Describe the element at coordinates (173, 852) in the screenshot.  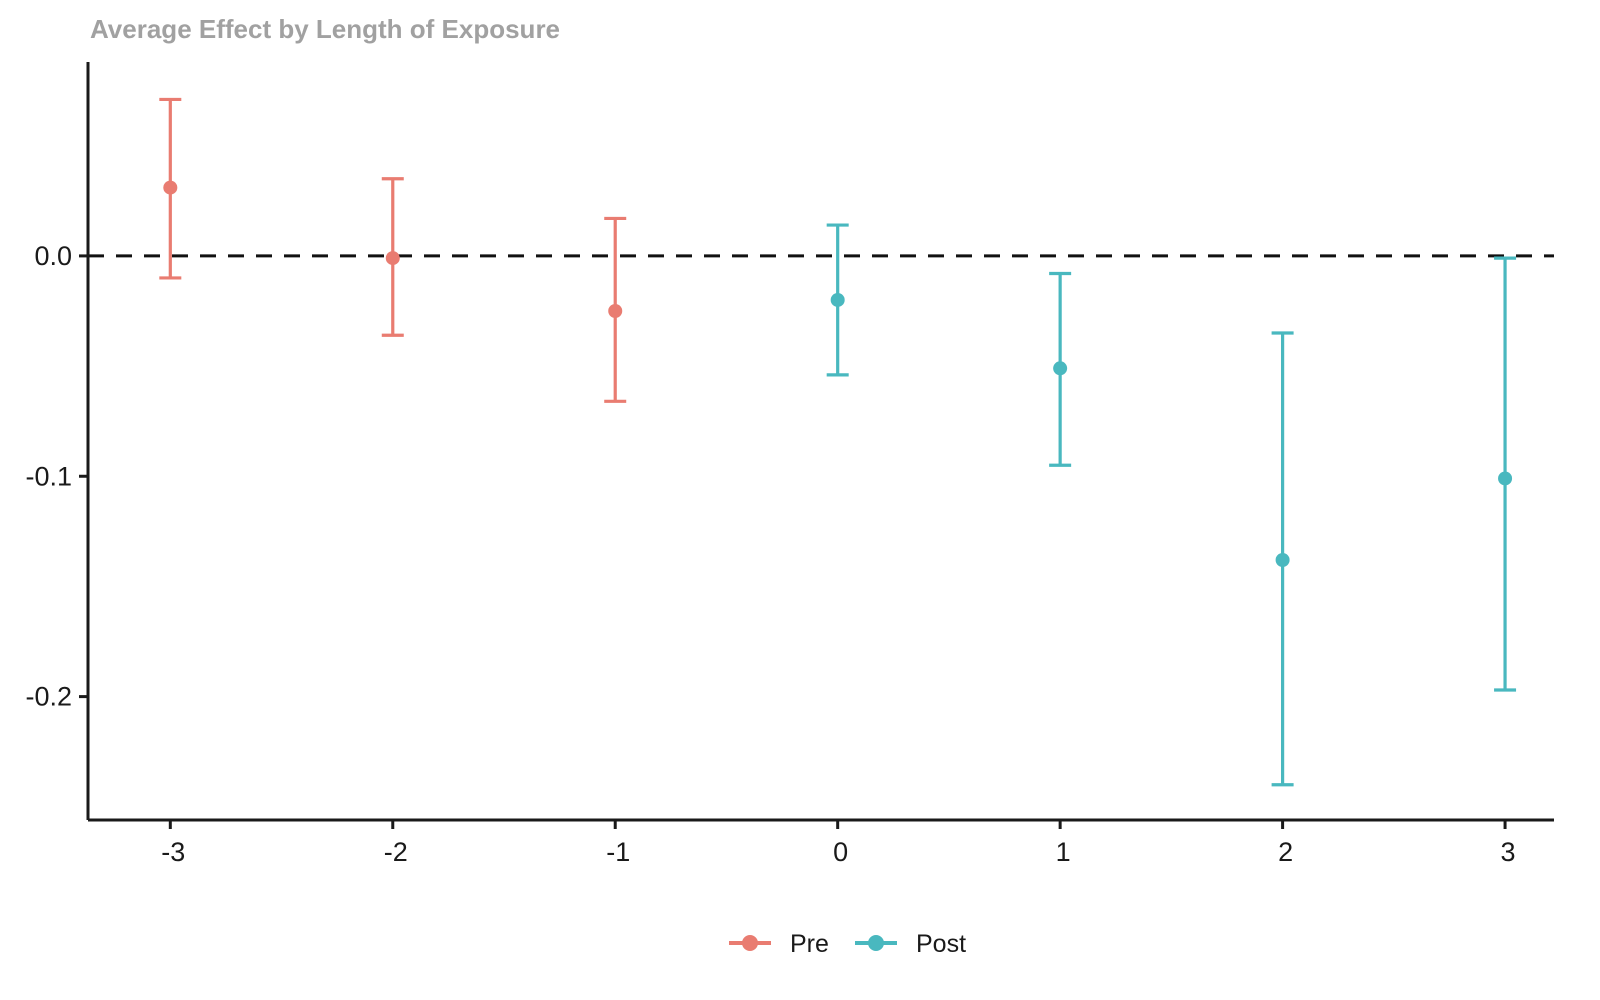
I see `x-tick-label: -3` at that location.